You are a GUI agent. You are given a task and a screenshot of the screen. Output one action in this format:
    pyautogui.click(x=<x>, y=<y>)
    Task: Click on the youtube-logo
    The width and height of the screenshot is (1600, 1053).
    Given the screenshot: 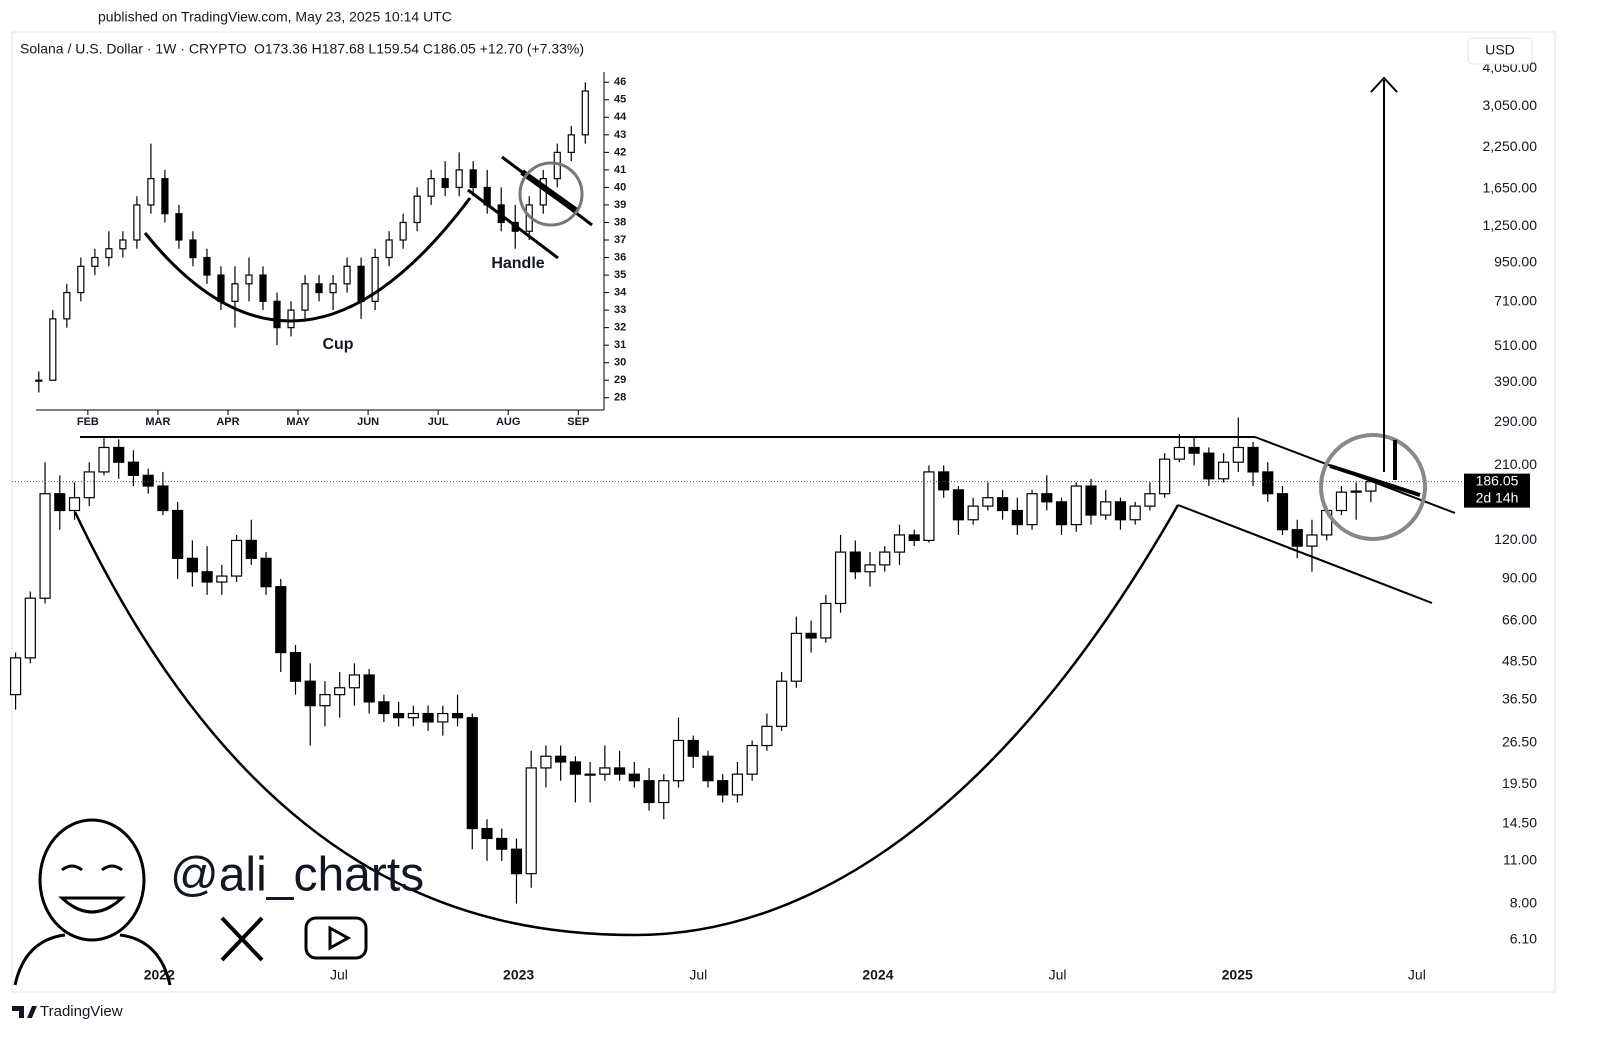 What is the action you would take?
    pyautogui.click(x=336, y=938)
    